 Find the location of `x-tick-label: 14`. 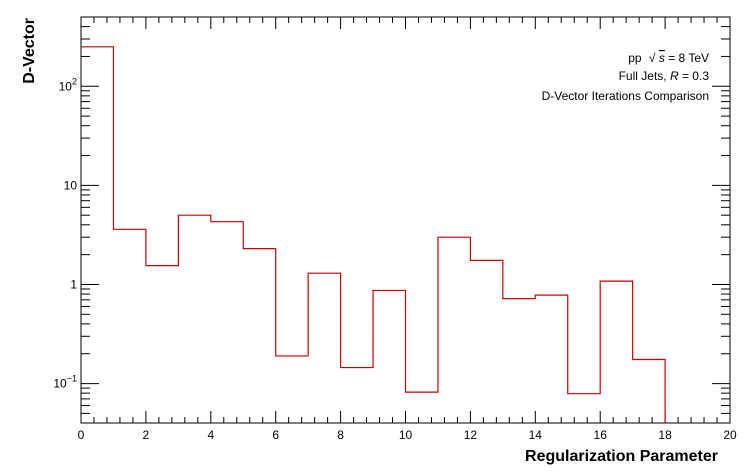

x-tick-label: 14 is located at coordinates (536, 435).